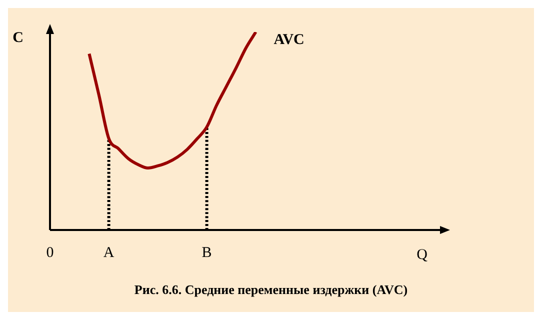 This screenshot has height=320, width=542. I want to click on series-label: AVC, so click(289, 40).